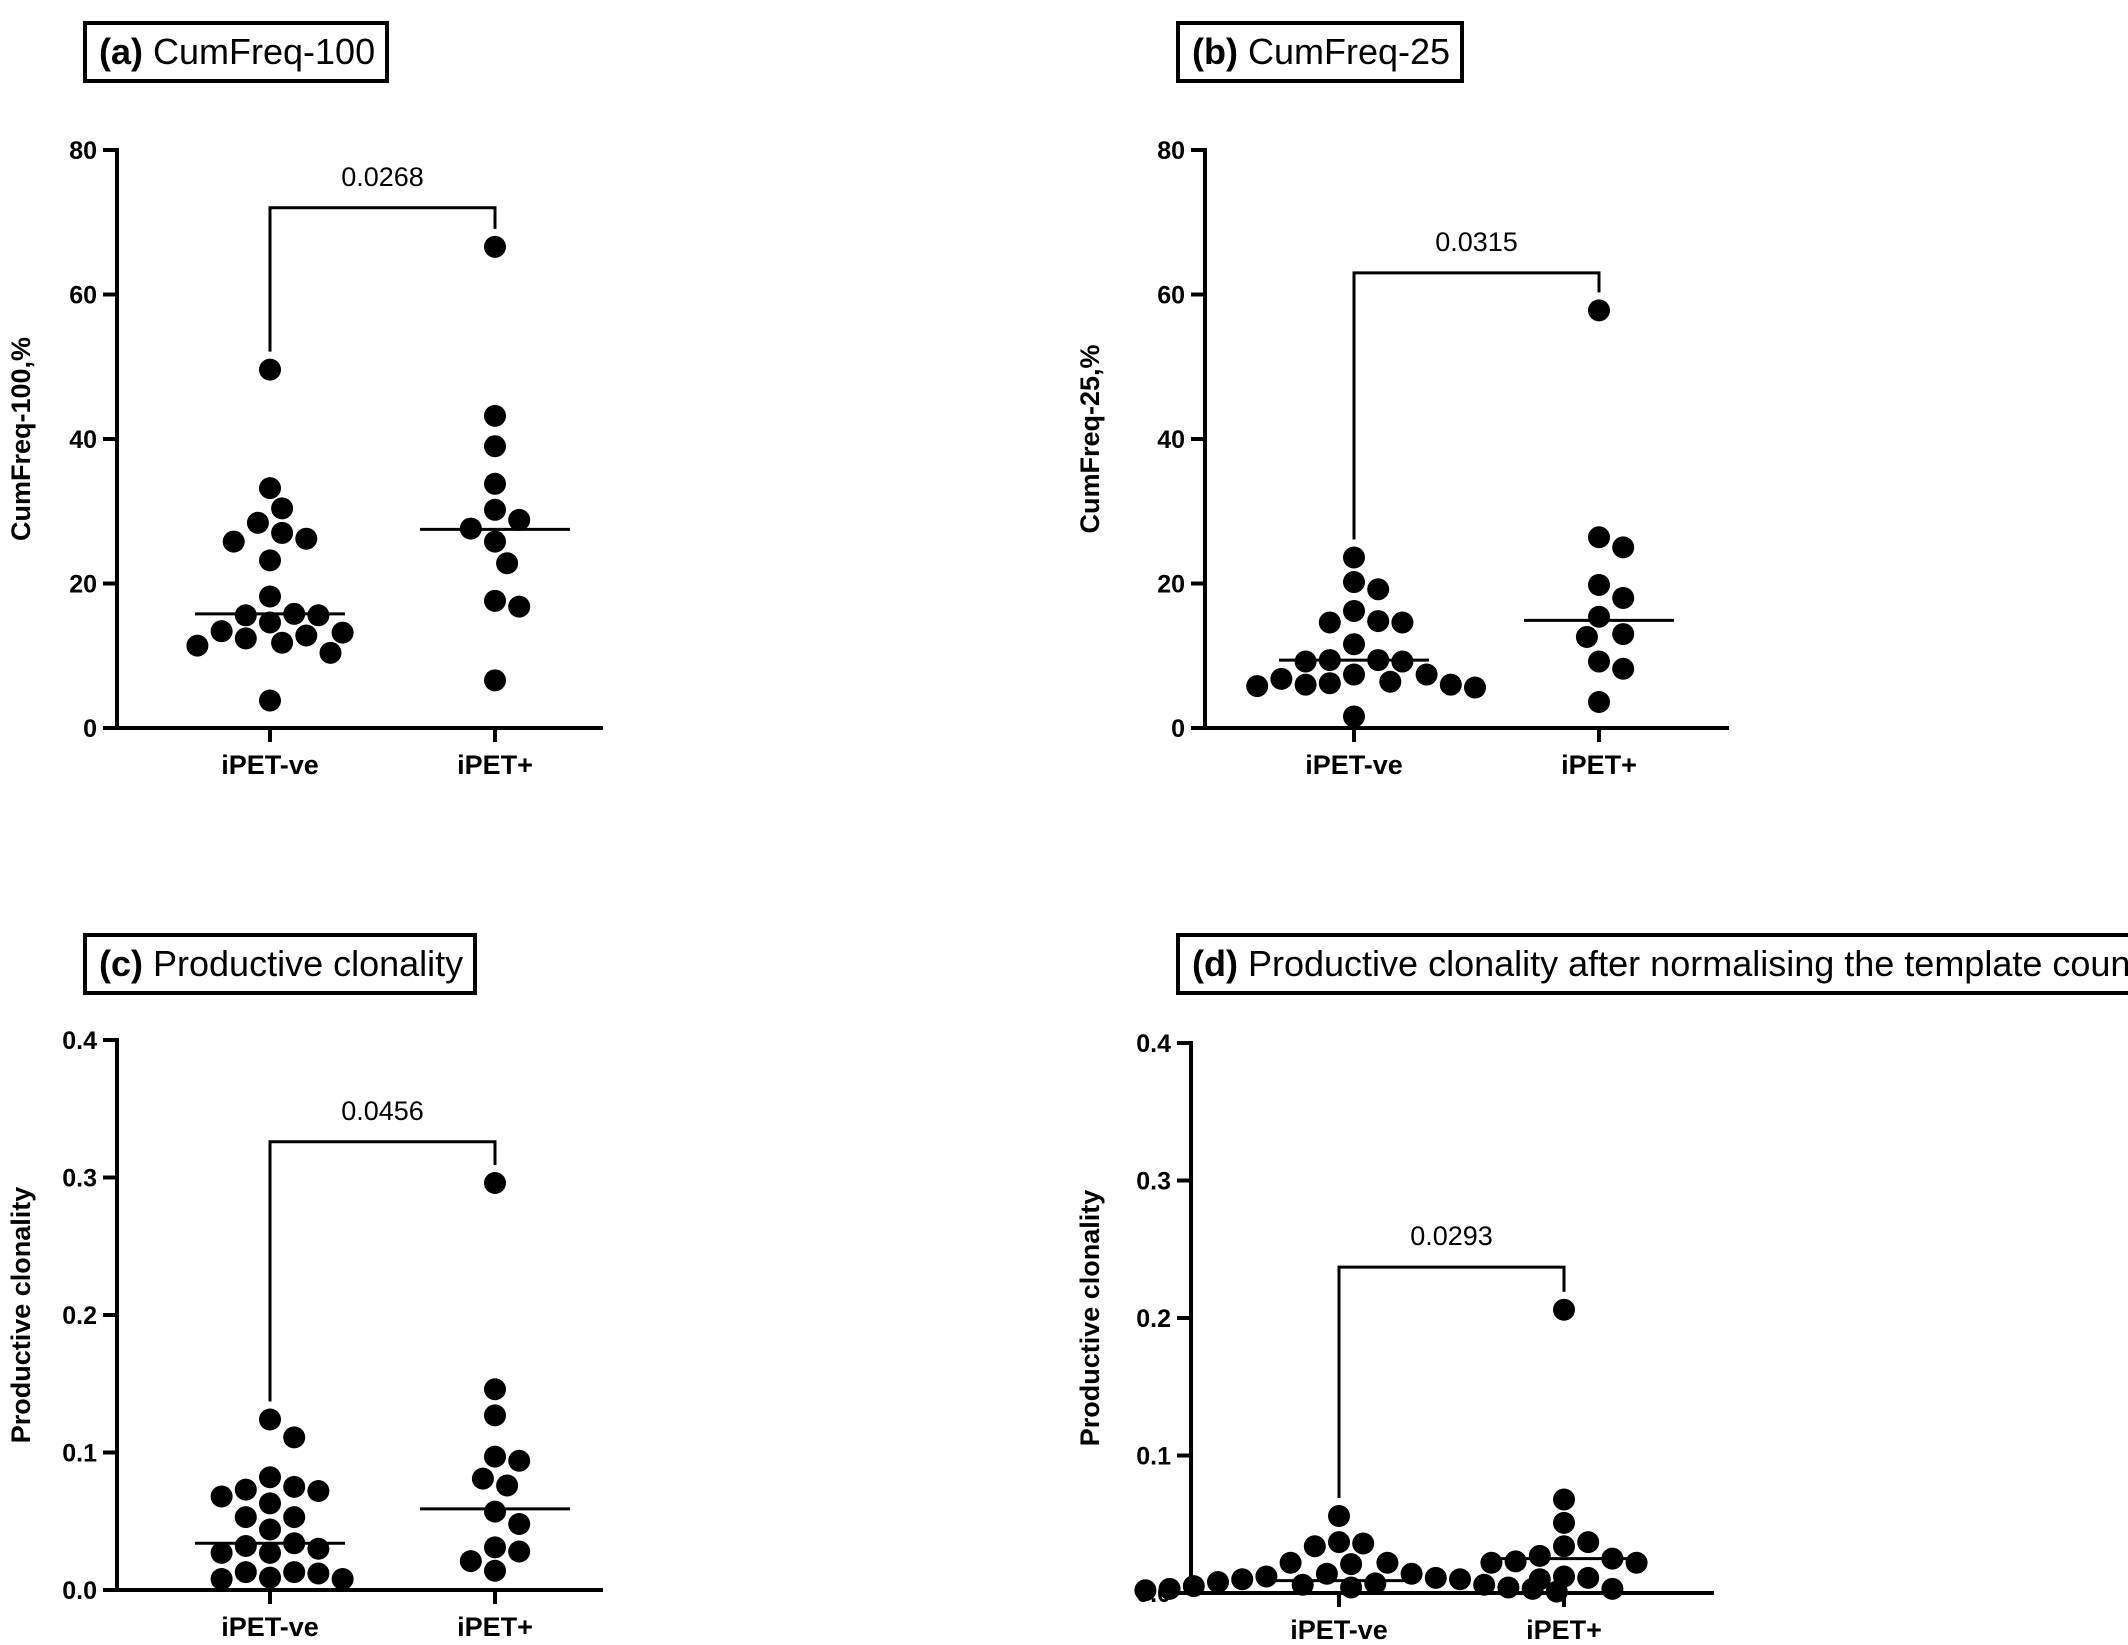  I want to click on p-value-label: 0.0293, so click(1451, 1236).